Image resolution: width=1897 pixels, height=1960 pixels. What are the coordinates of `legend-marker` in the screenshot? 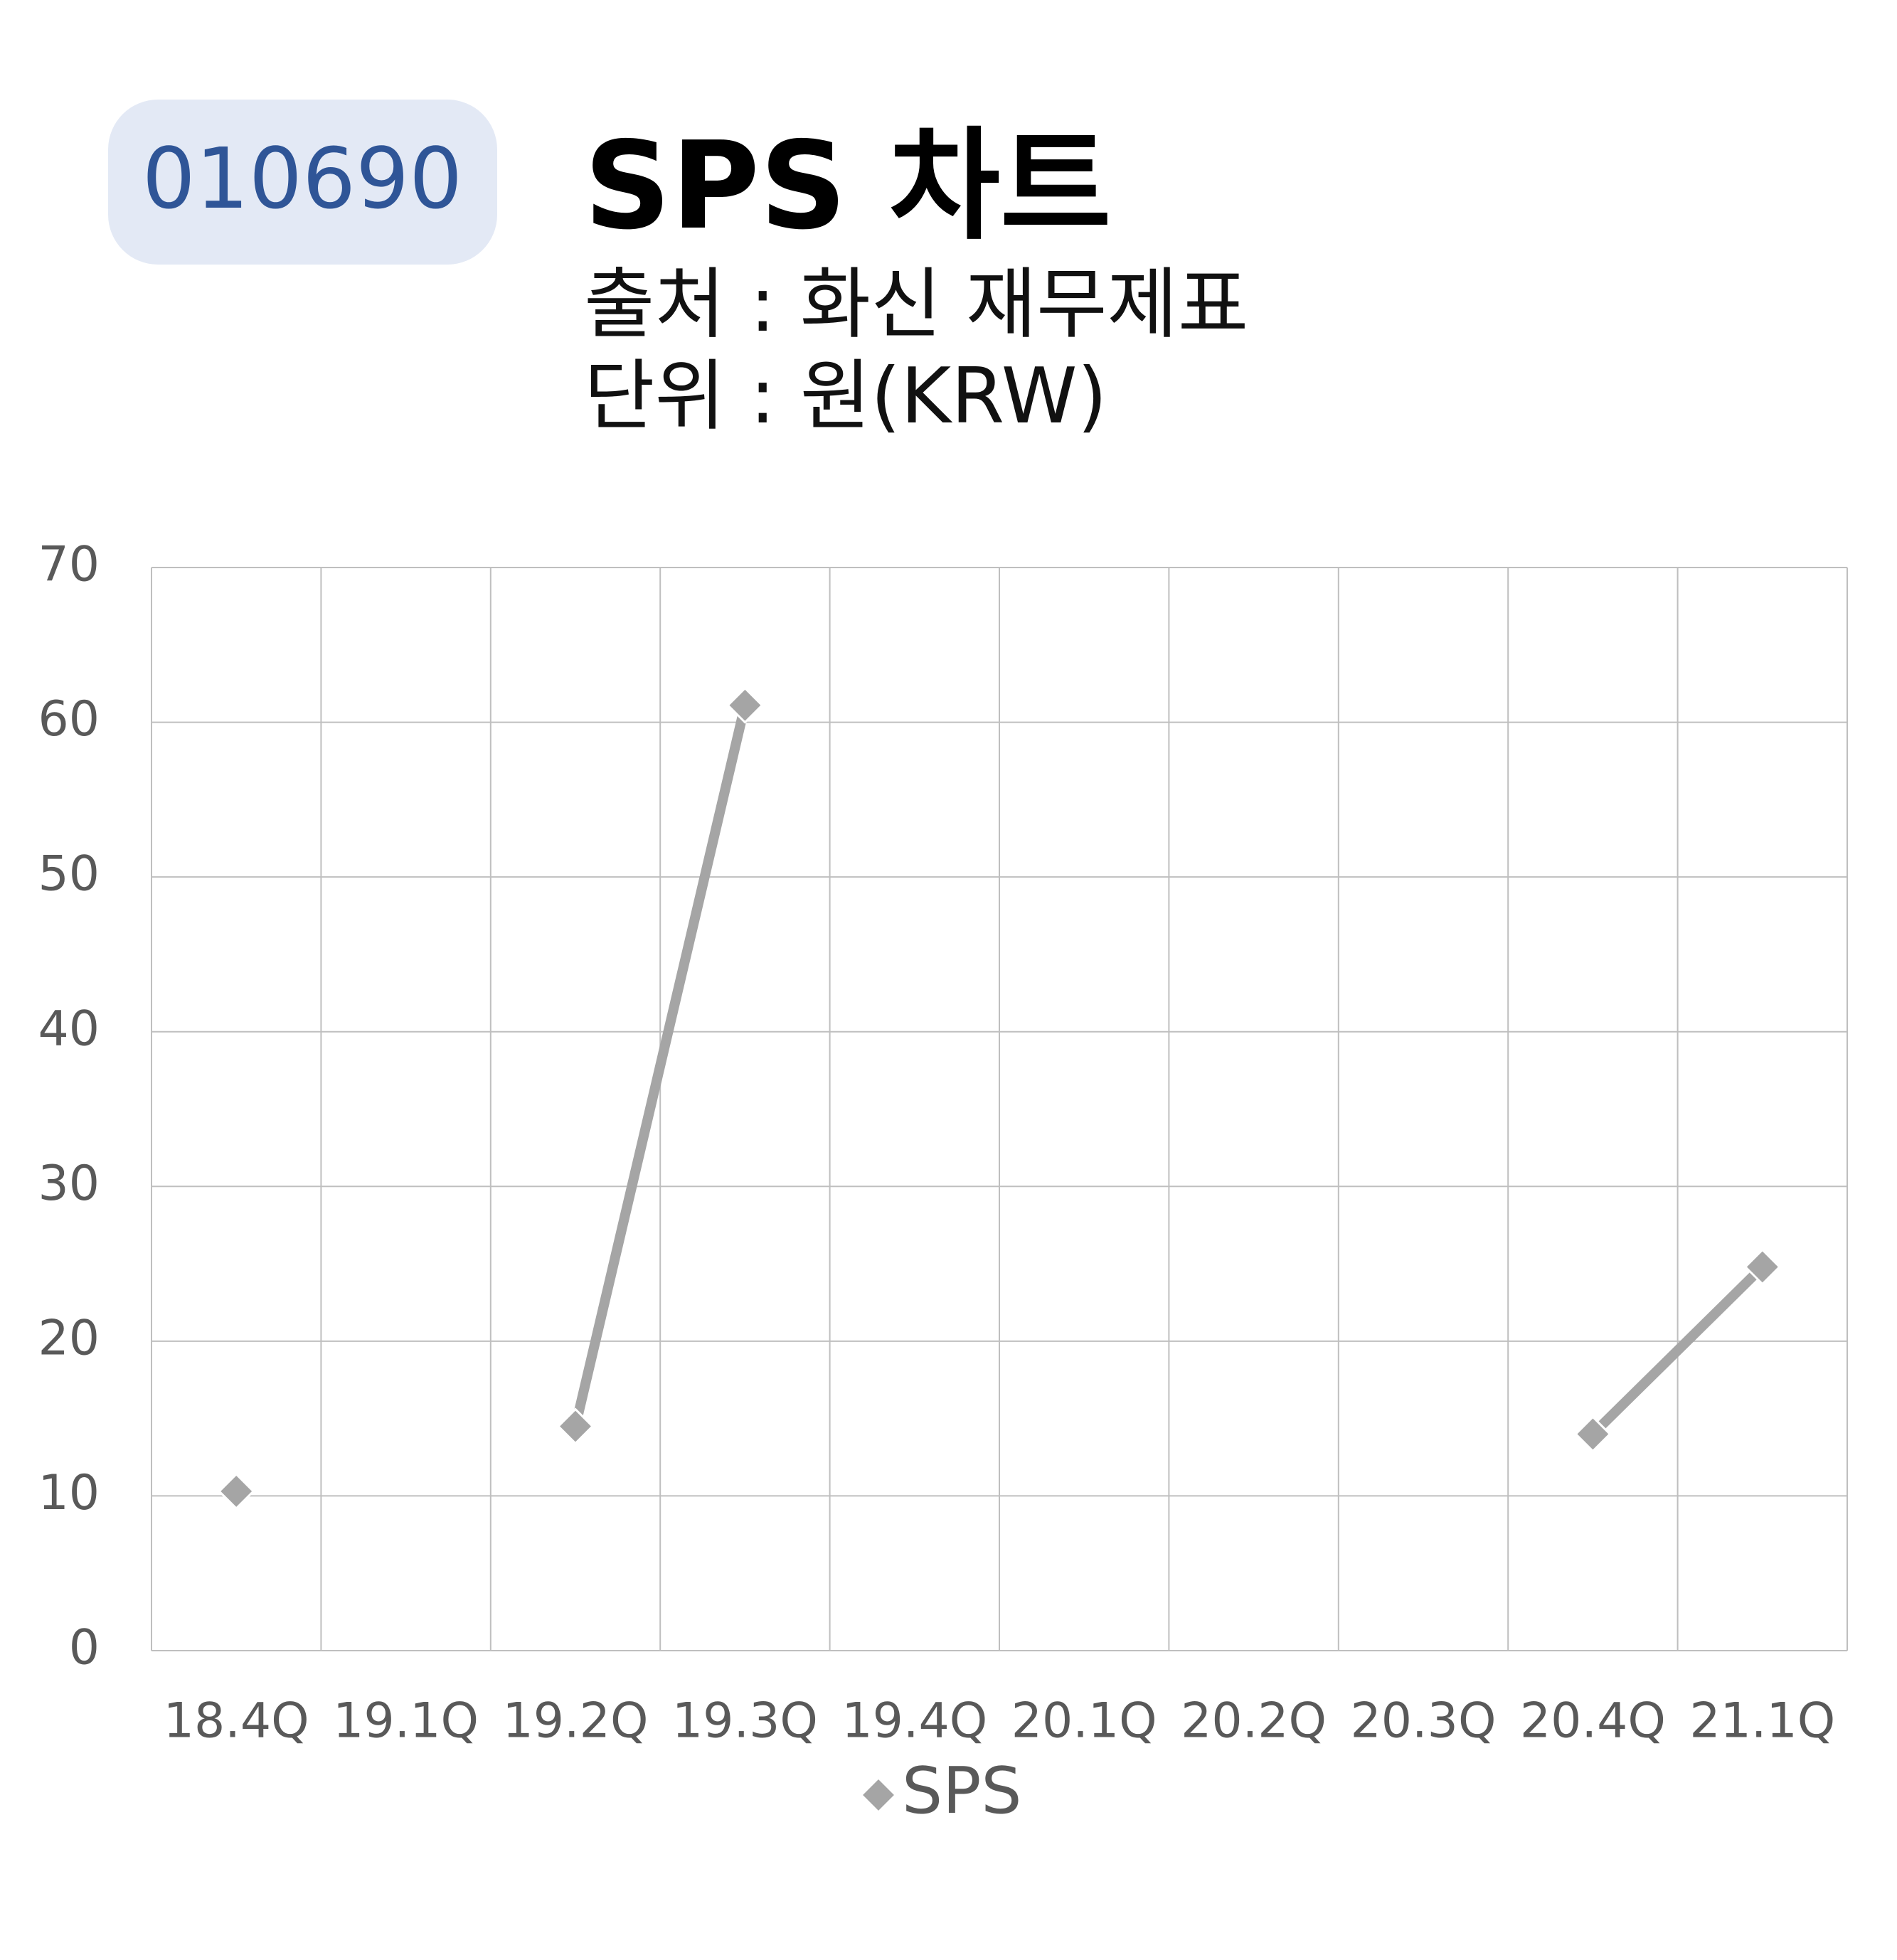 It's located at (879, 1795).